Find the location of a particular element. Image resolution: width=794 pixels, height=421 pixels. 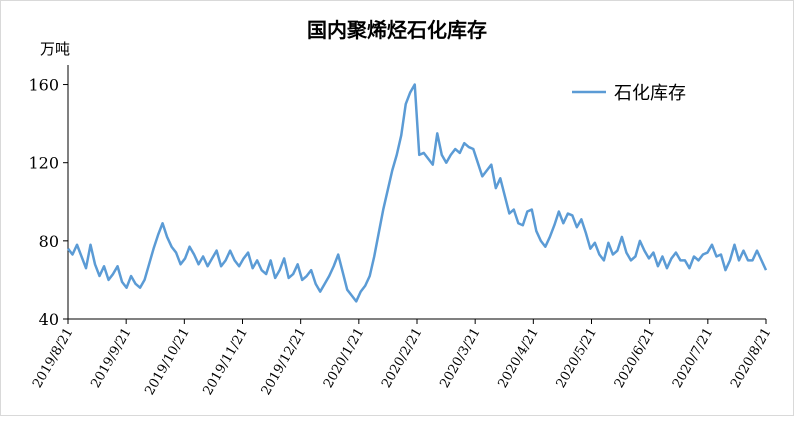

y-axis: 40 80 120 160 is located at coordinates (48, 197).